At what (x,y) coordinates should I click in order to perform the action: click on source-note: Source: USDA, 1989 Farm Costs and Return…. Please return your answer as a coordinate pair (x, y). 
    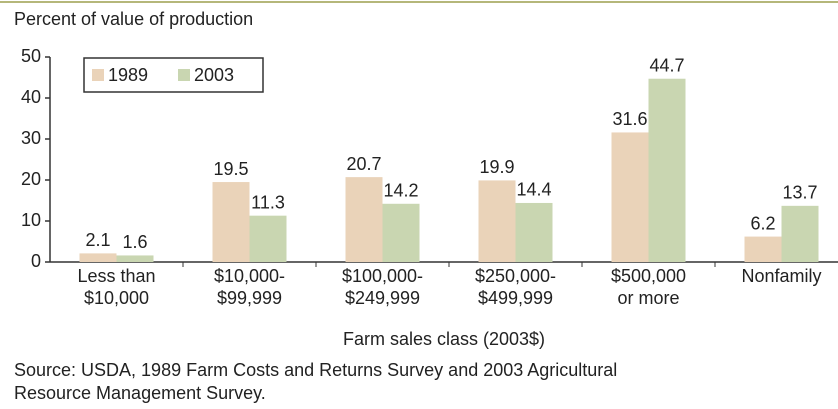
    Looking at the image, I should click on (316, 381).